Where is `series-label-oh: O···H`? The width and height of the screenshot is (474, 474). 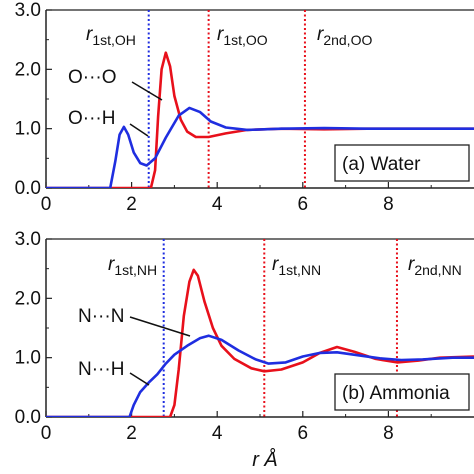
series-label-oh: O···H is located at coordinates (91, 118).